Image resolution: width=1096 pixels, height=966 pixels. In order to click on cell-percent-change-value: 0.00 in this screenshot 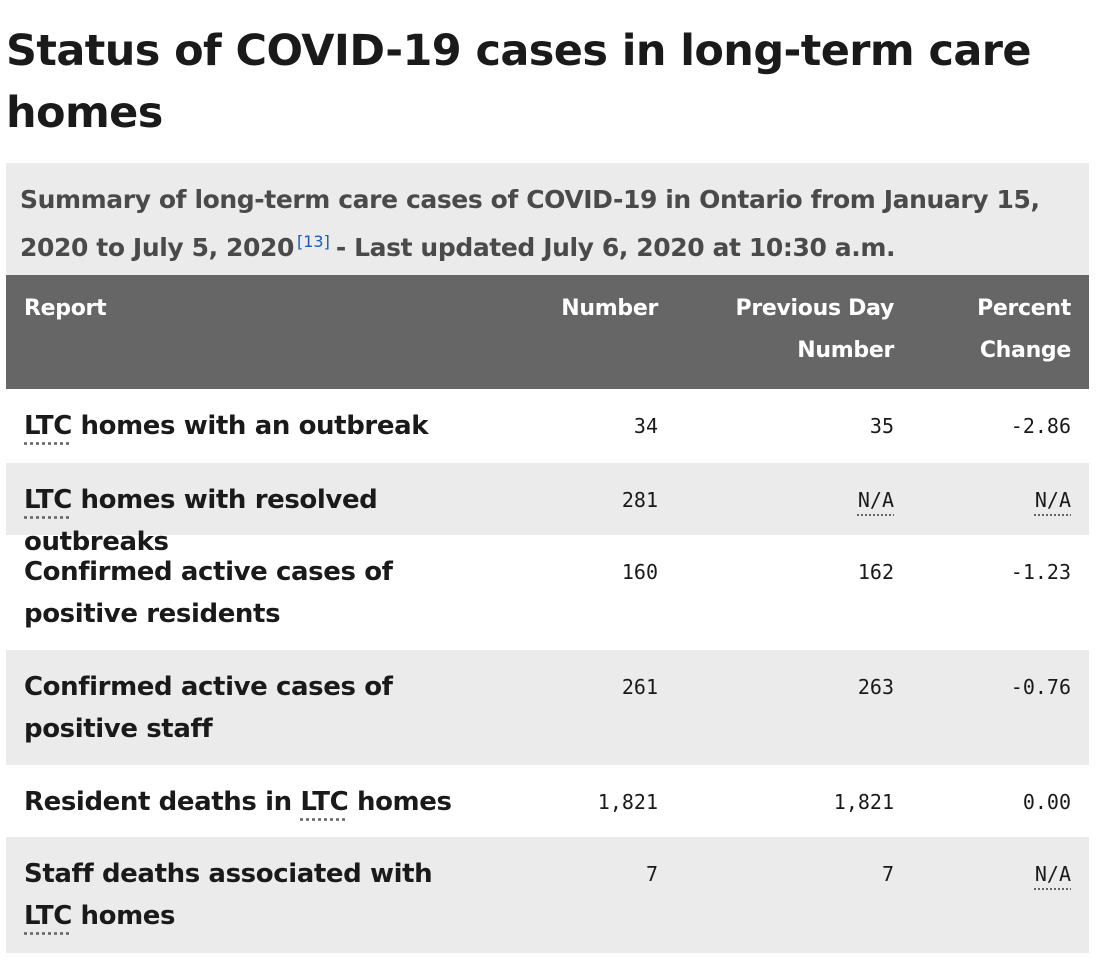, I will do `click(1046, 802)`.